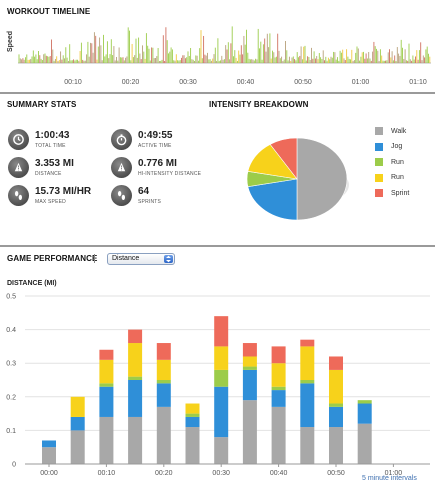 Image resolution: width=435 pixels, height=491 pixels. What do you see at coordinates (73, 82) in the screenshot?
I see `timeline-tick-label: 00:10` at bounding box center [73, 82].